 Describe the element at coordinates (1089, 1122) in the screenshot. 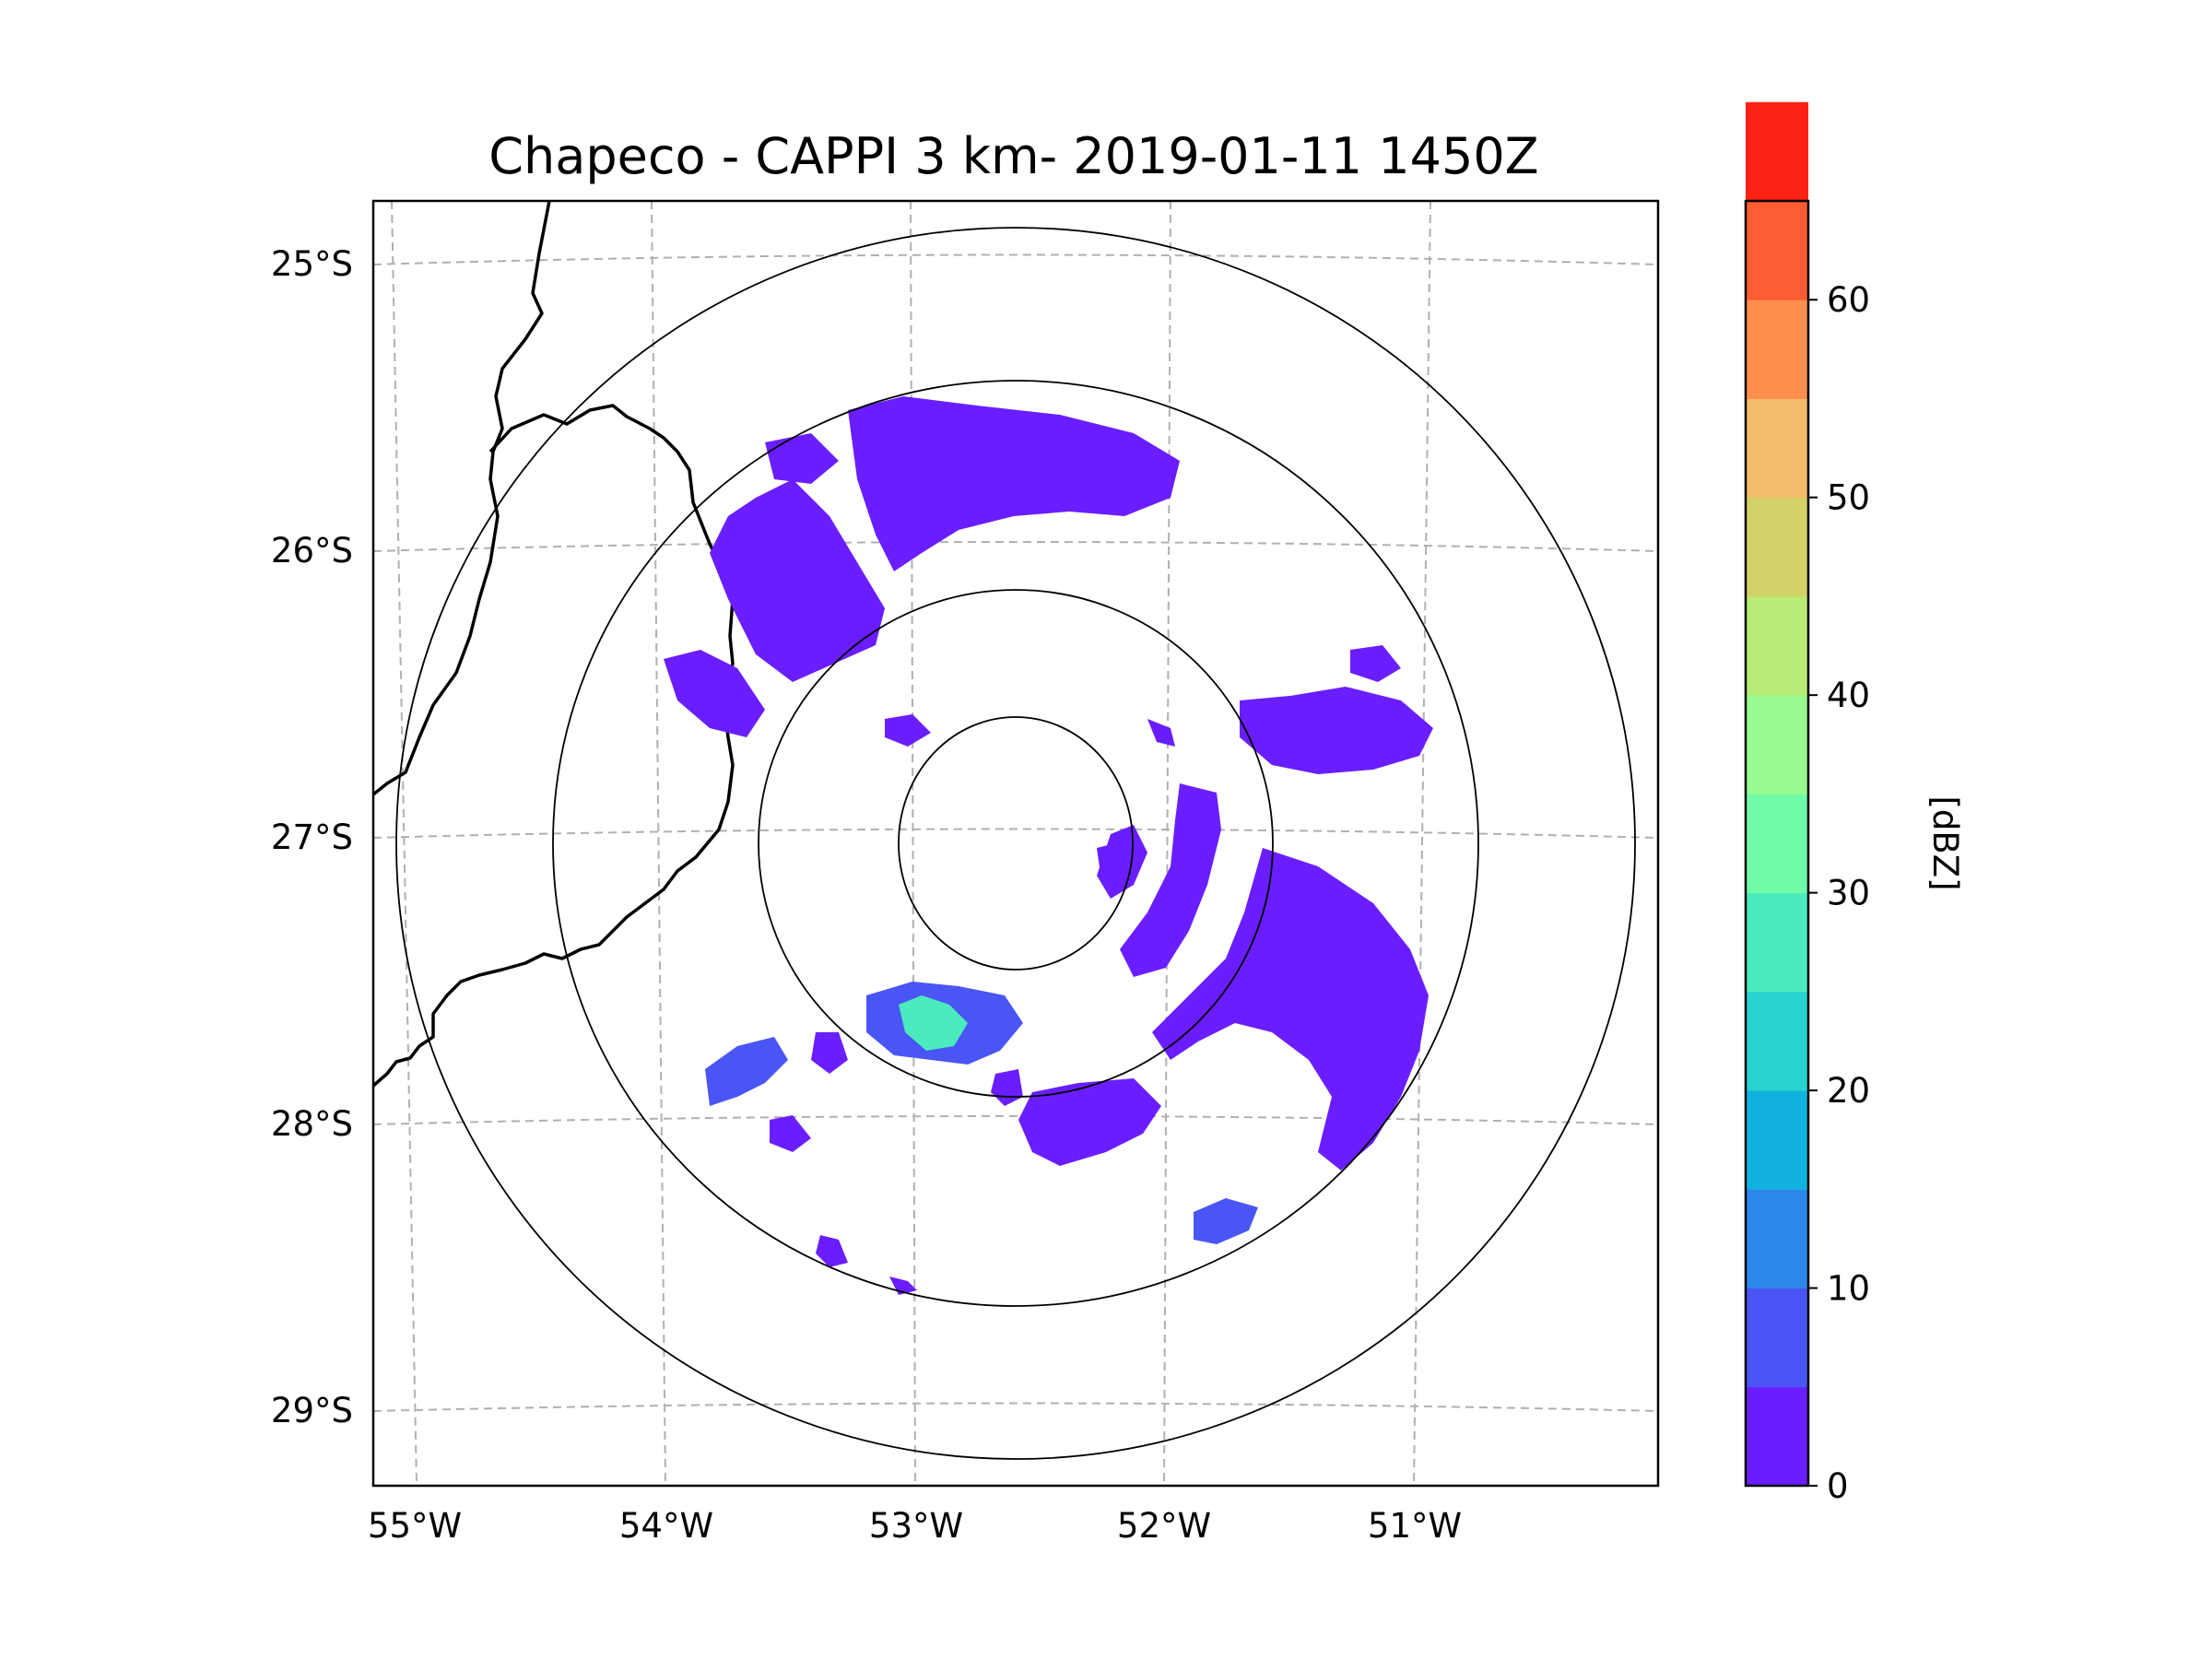

I see `echo-south-ring` at that location.